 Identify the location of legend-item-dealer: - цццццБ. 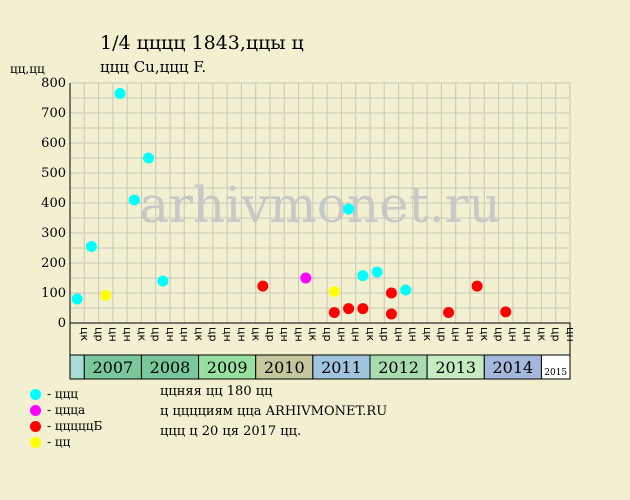
(66, 426).